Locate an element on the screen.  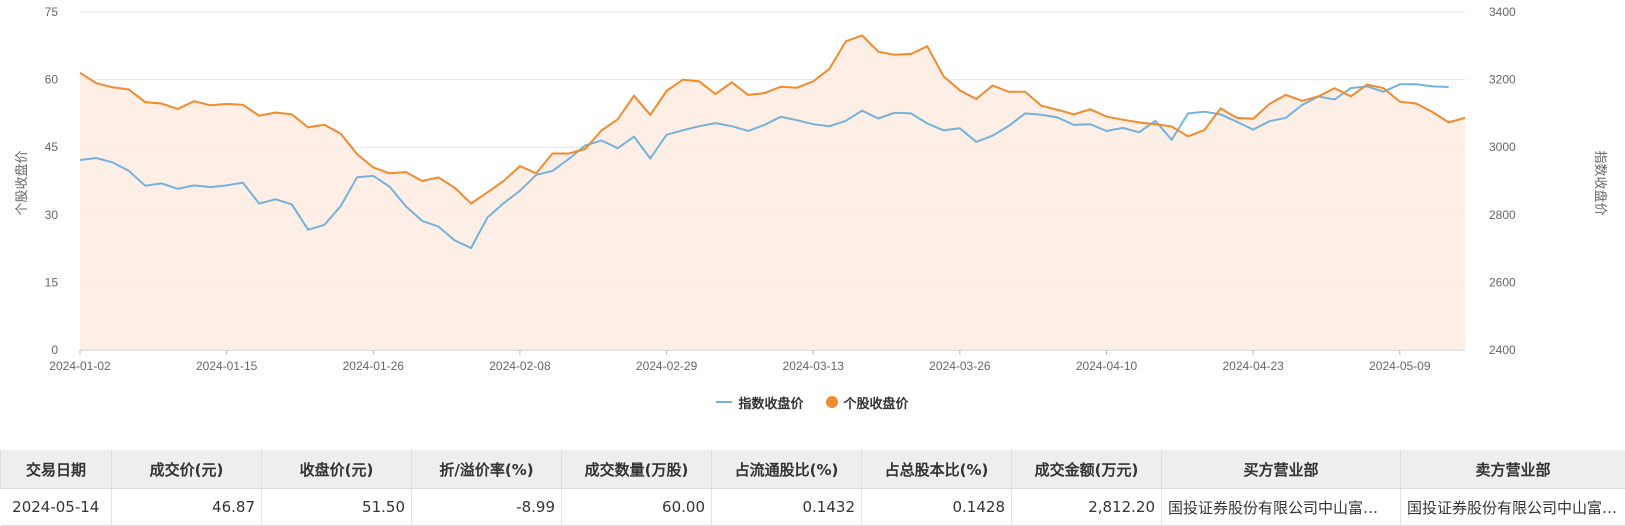
left-tick-label: 0 is located at coordinates (54, 350).